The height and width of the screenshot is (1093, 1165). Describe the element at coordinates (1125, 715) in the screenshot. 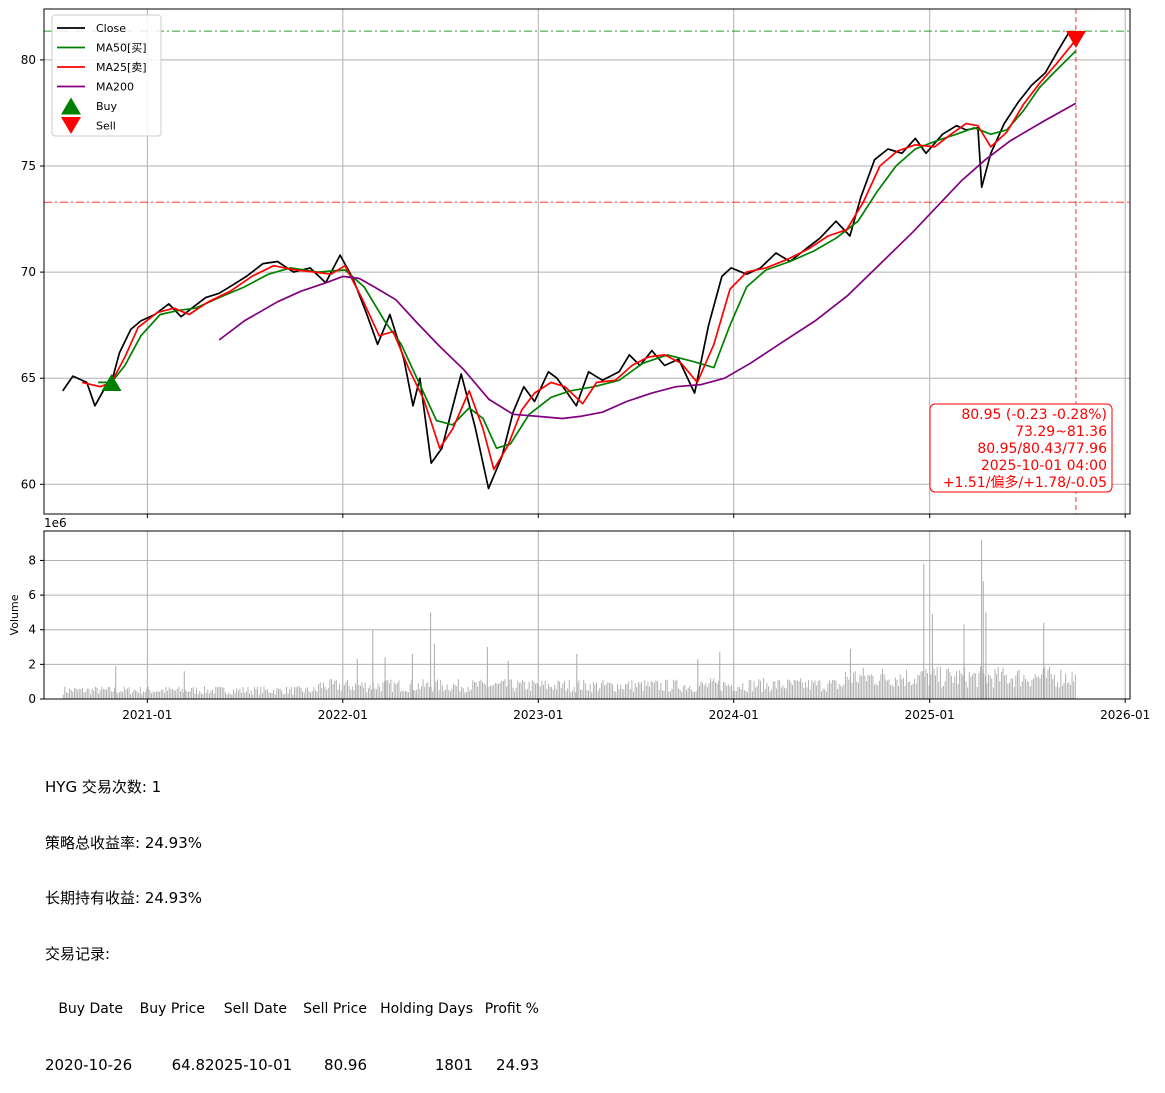

I see `xtick-label: 2026-01` at that location.